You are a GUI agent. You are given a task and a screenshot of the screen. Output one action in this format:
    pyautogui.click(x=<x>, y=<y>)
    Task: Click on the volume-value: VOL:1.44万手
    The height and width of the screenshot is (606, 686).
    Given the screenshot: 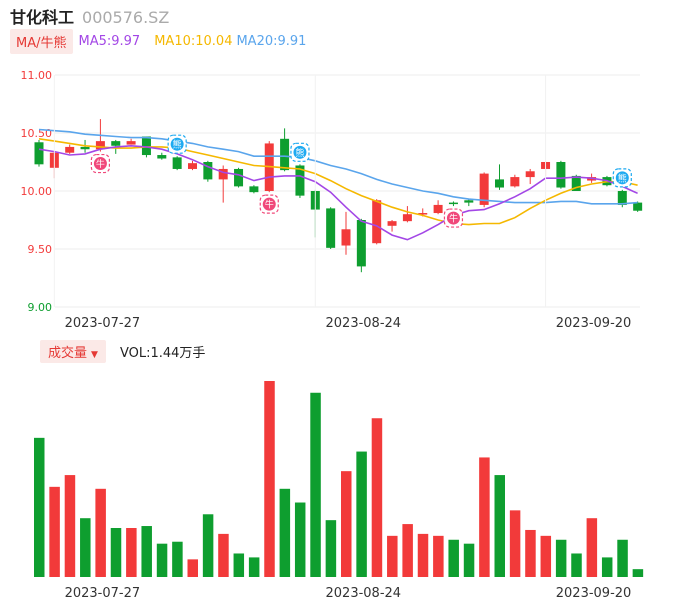 What is the action you would take?
    pyautogui.click(x=162, y=353)
    